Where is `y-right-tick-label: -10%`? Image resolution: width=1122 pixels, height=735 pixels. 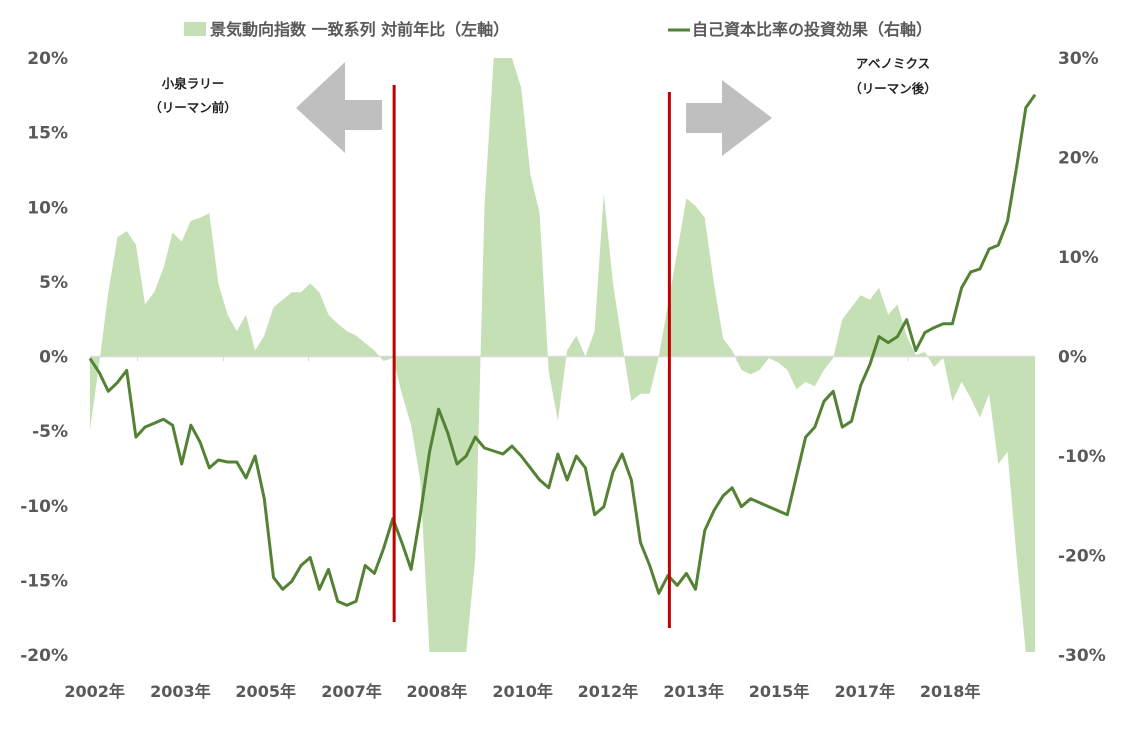 y-right-tick-label: -10% is located at coordinates (1082, 457).